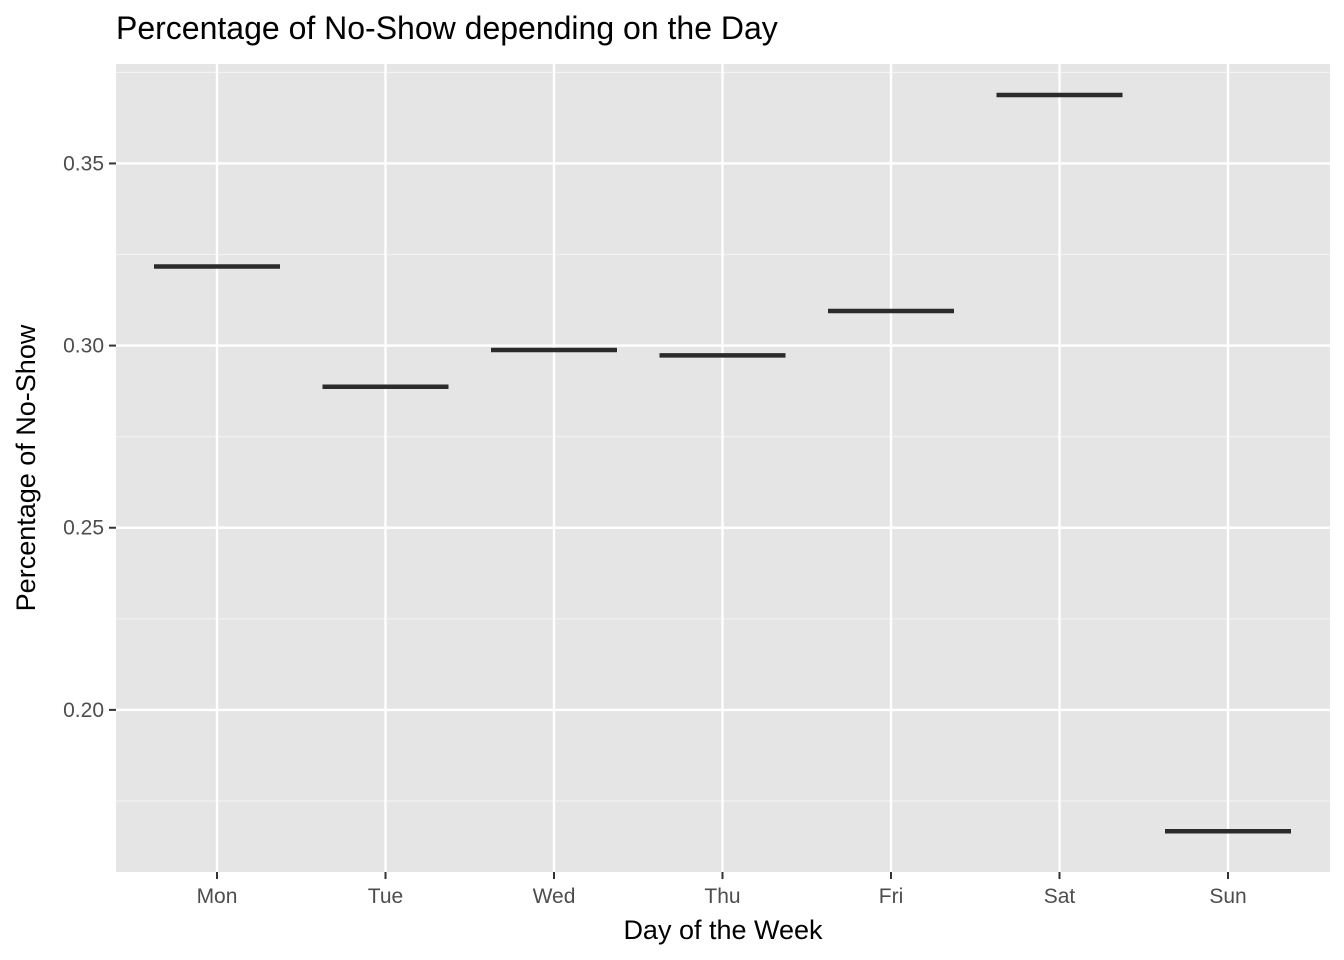 This screenshot has height=960, width=1344. What do you see at coordinates (83, 163) in the screenshot?
I see `y-tick-label: 0.35` at bounding box center [83, 163].